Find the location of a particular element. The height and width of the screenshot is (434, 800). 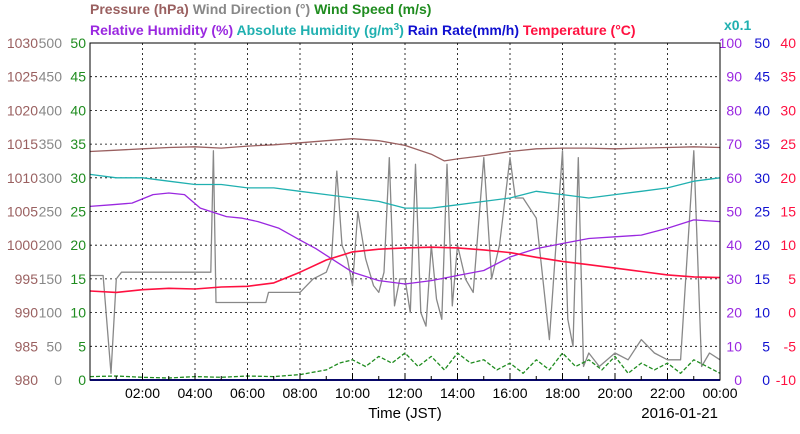

x-tick-label: 00:00 is located at coordinates (719, 393).